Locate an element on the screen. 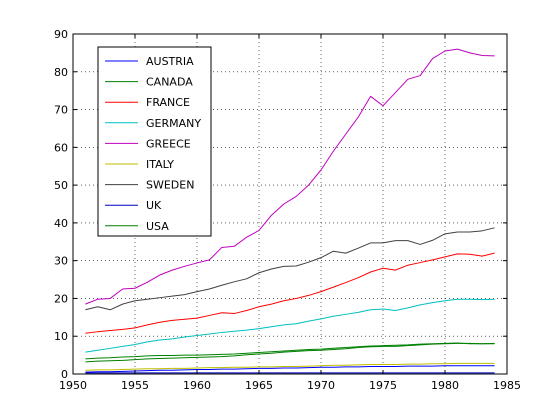 This screenshot has height=420, width=560. y-tick-label: 70 is located at coordinates (61, 110).